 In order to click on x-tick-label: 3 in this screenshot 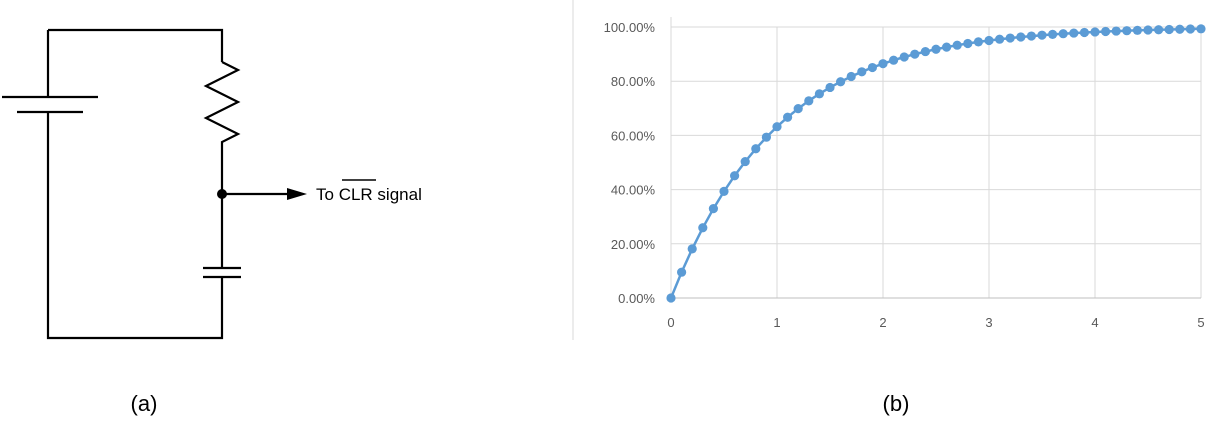, I will do `click(988, 322)`.